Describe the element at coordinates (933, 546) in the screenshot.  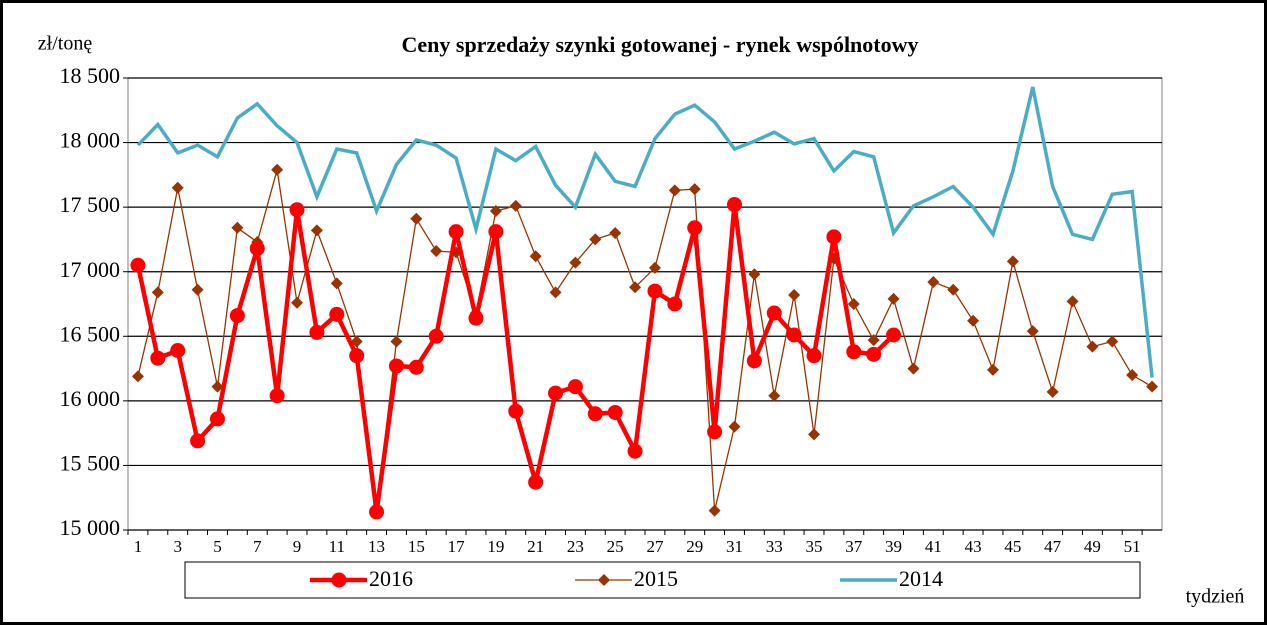
I see `x-tick-label: 41` at that location.